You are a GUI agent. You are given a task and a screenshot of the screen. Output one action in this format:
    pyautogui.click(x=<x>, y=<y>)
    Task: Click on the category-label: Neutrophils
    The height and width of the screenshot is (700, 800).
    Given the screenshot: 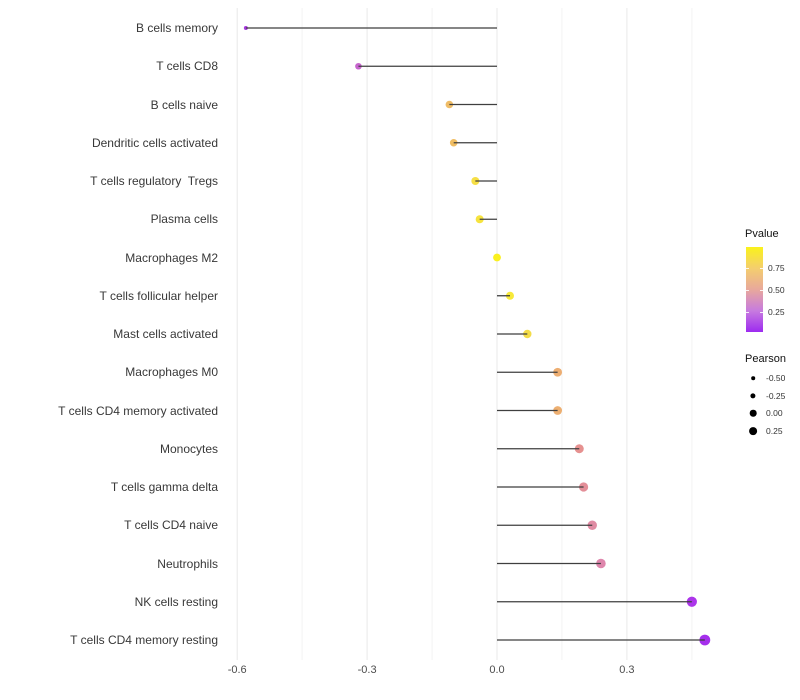 What is the action you would take?
    pyautogui.click(x=187, y=563)
    